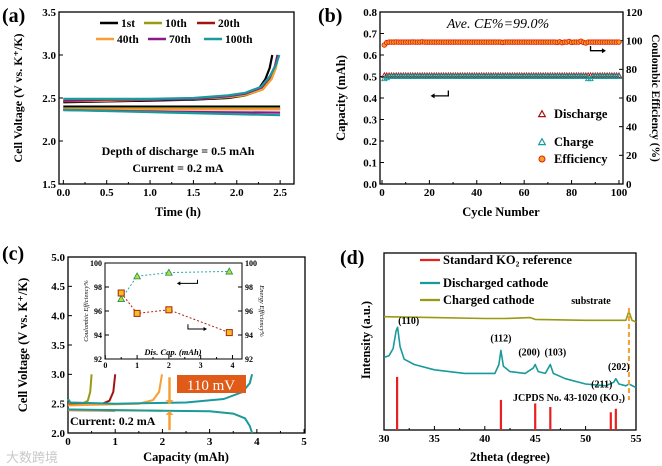  Describe the element at coordinates (366, 340) in the screenshot. I see `y-axis-label: Intensity (a.u.)` at that location.